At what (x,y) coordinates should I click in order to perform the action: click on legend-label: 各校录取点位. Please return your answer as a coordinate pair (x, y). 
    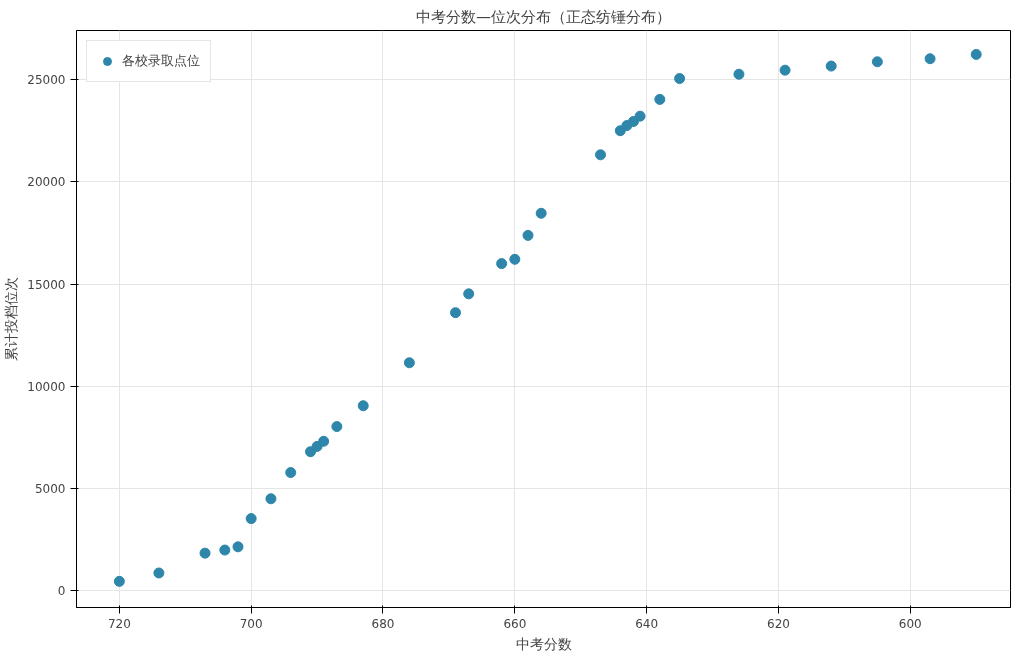
    Looking at the image, I should click on (161, 61).